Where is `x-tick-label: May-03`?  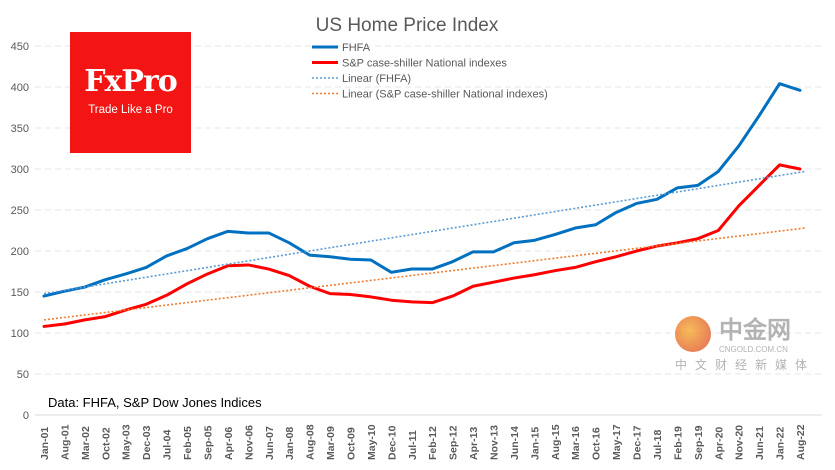 x-tick-label: May-03 is located at coordinates (127, 442).